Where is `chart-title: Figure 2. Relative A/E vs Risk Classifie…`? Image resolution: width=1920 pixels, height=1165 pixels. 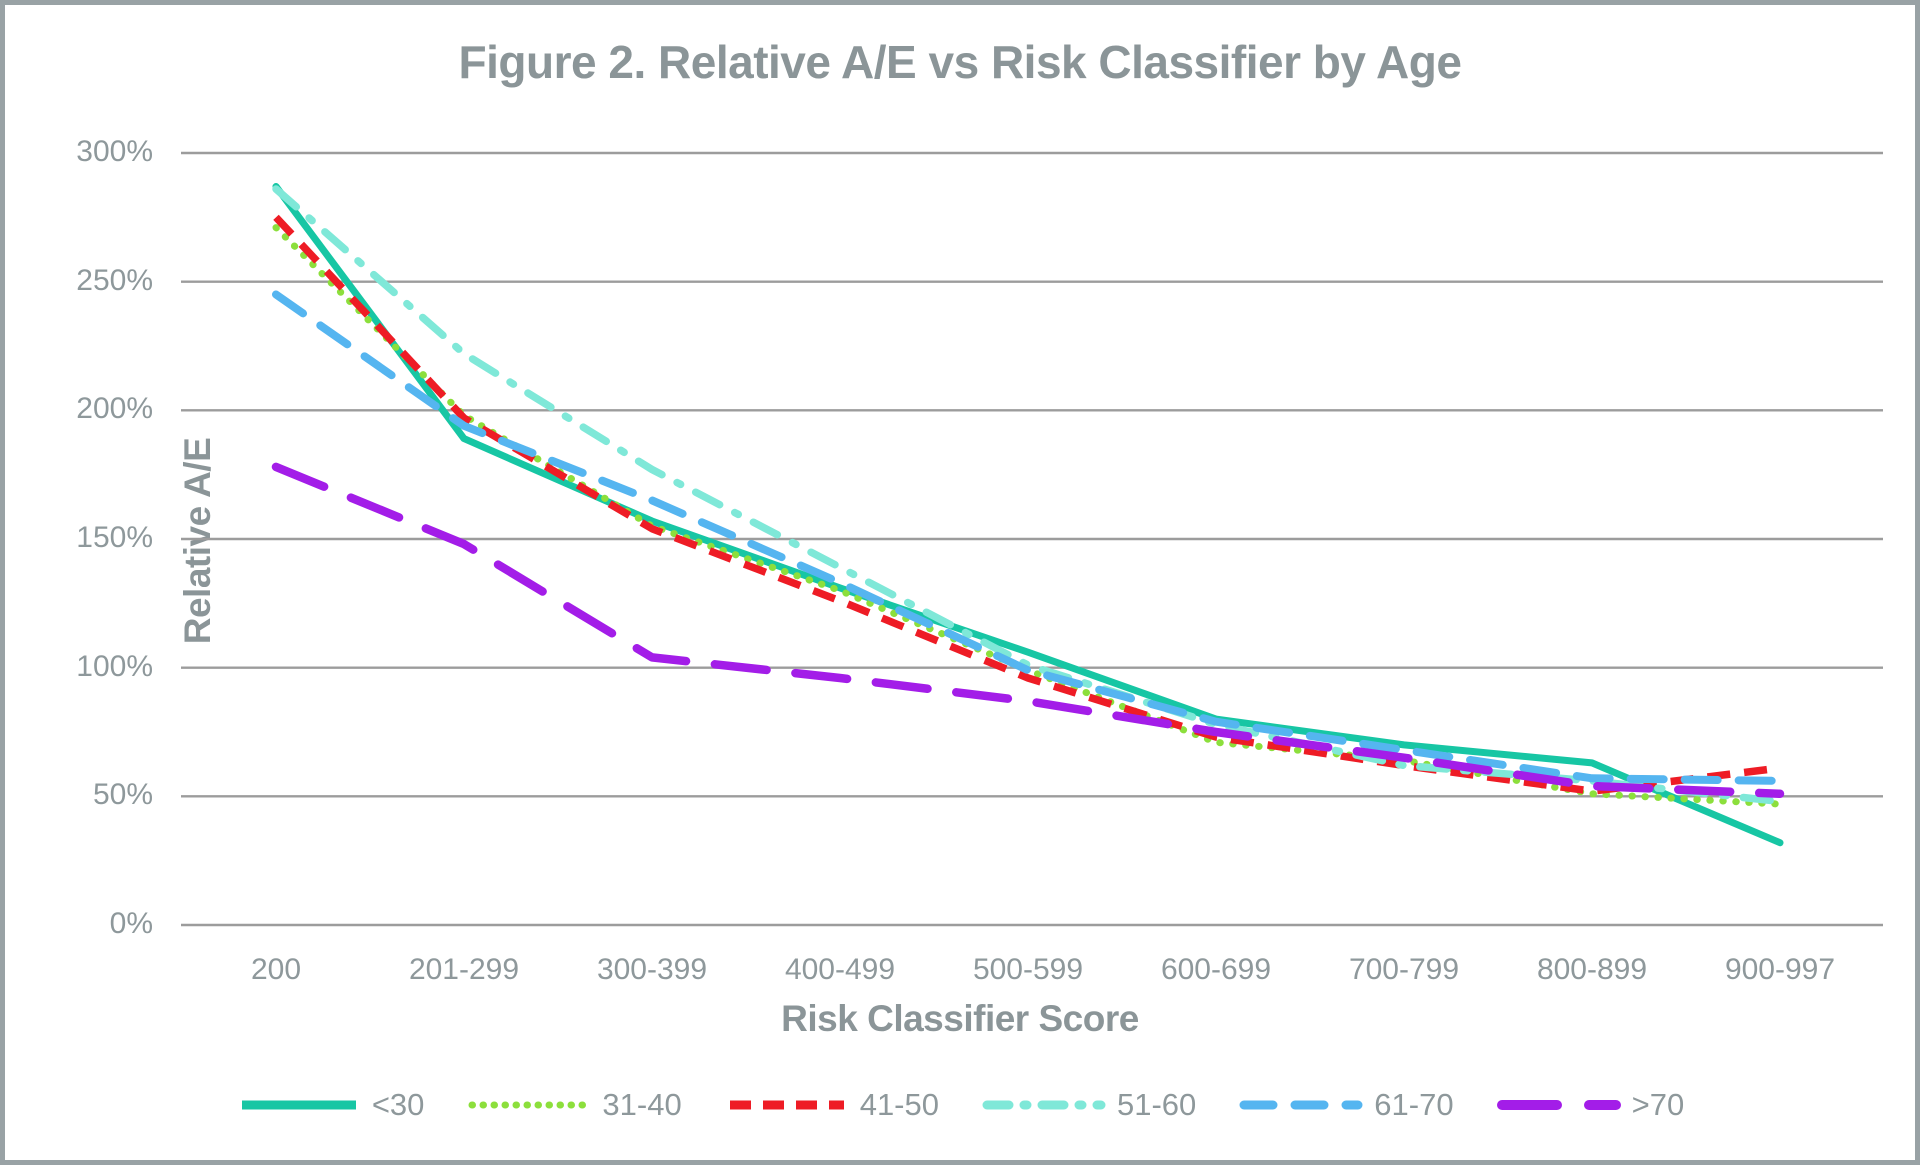 chart-title: Figure 2. Relative A/E vs Risk Classifie… is located at coordinates (960, 62).